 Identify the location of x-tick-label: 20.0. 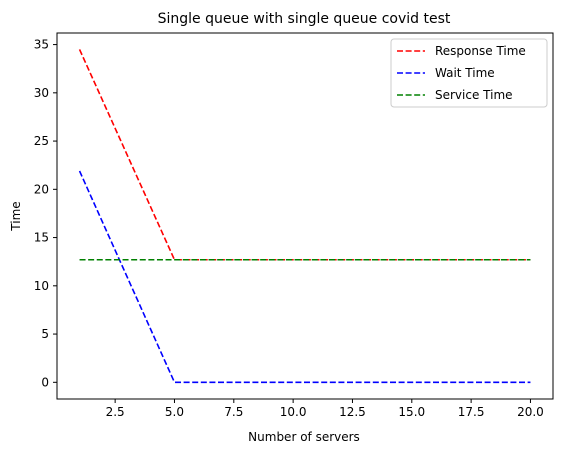
(530, 412).